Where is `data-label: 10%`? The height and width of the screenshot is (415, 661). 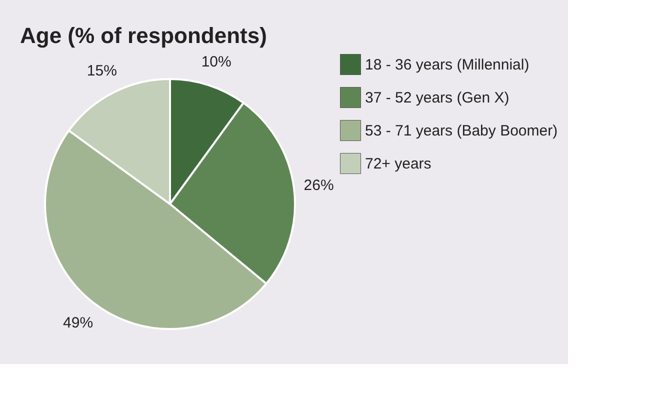
data-label: 10% is located at coordinates (216, 61).